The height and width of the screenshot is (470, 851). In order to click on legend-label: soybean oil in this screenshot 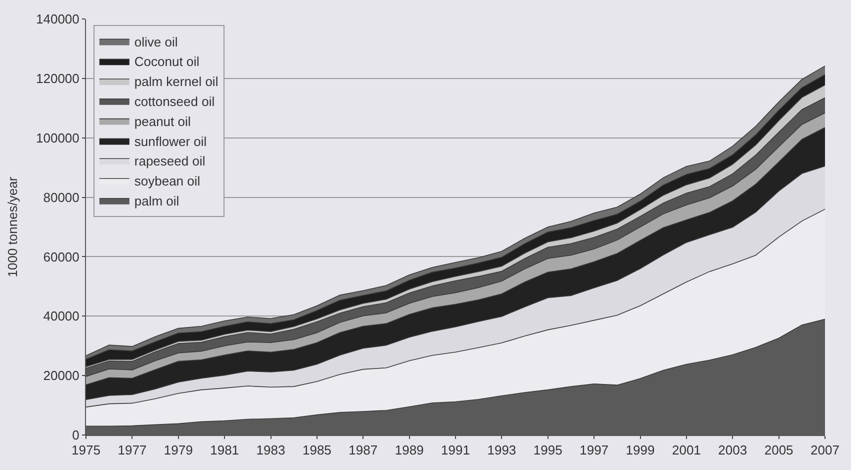, I will do `click(167, 181)`.